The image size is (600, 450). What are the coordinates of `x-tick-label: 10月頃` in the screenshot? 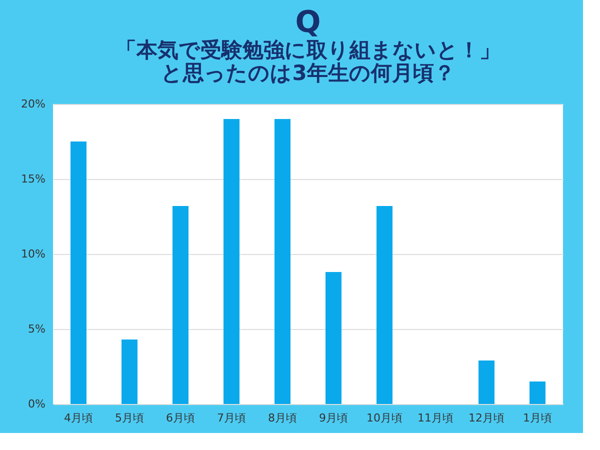 It's located at (384, 418).